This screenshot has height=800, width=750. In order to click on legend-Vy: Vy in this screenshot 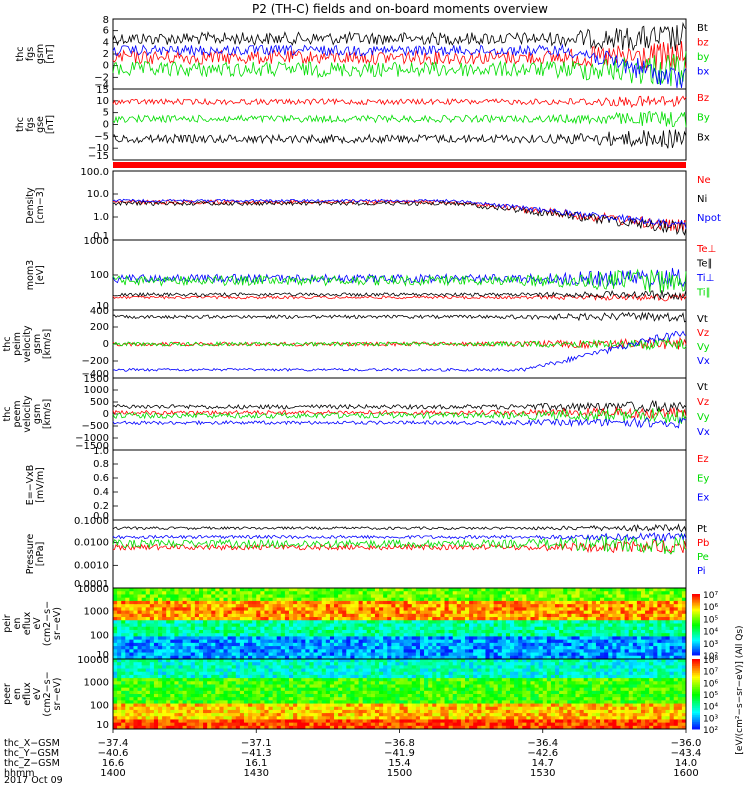, I will do `click(703, 417)`.